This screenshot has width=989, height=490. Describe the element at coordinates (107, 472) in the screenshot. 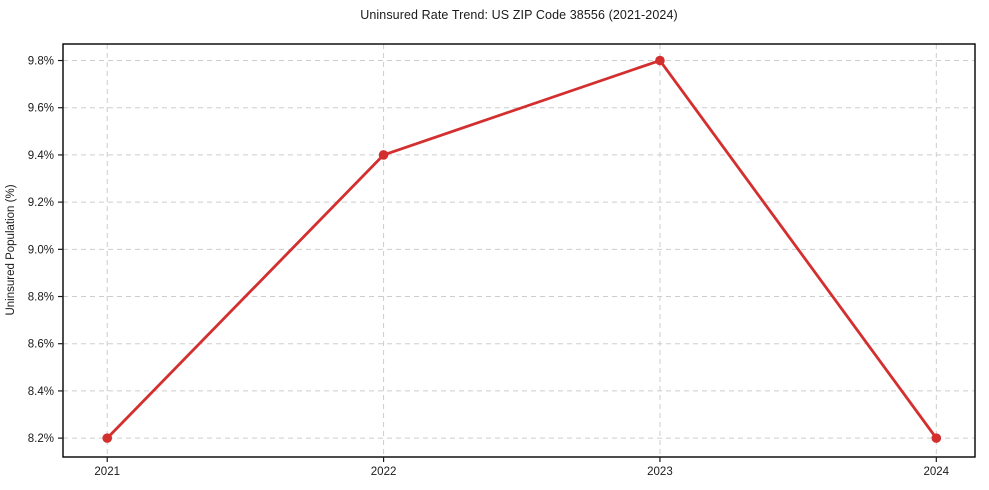

I see `x-tick-label: 2021` at that location.